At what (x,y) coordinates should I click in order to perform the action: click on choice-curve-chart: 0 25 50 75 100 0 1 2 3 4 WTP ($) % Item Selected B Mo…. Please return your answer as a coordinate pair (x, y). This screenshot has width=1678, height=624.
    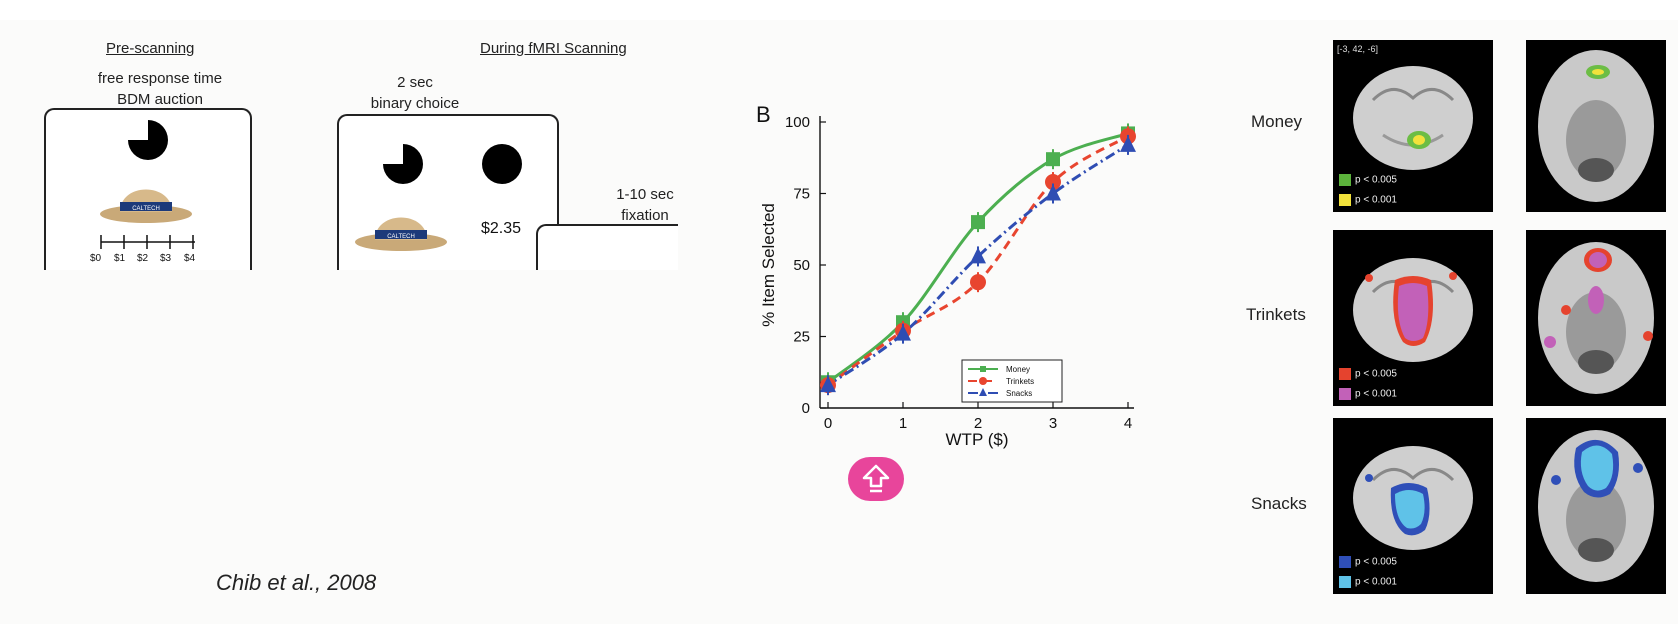
    Looking at the image, I should click on (946, 275).